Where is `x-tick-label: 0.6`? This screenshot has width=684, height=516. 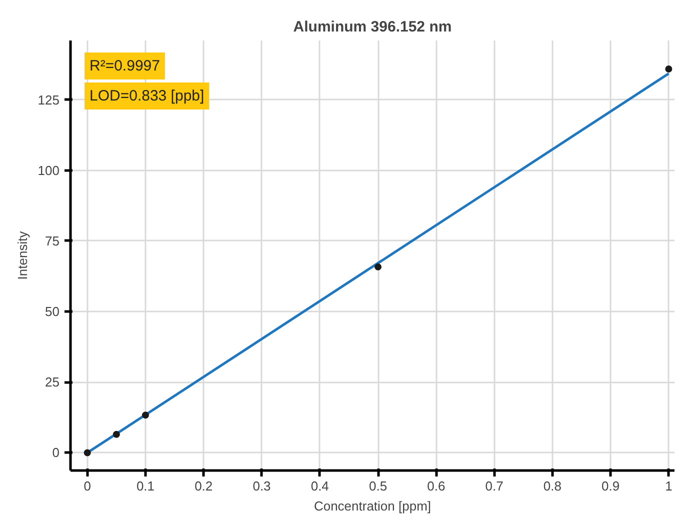 x-tick-label: 0.6 is located at coordinates (436, 486).